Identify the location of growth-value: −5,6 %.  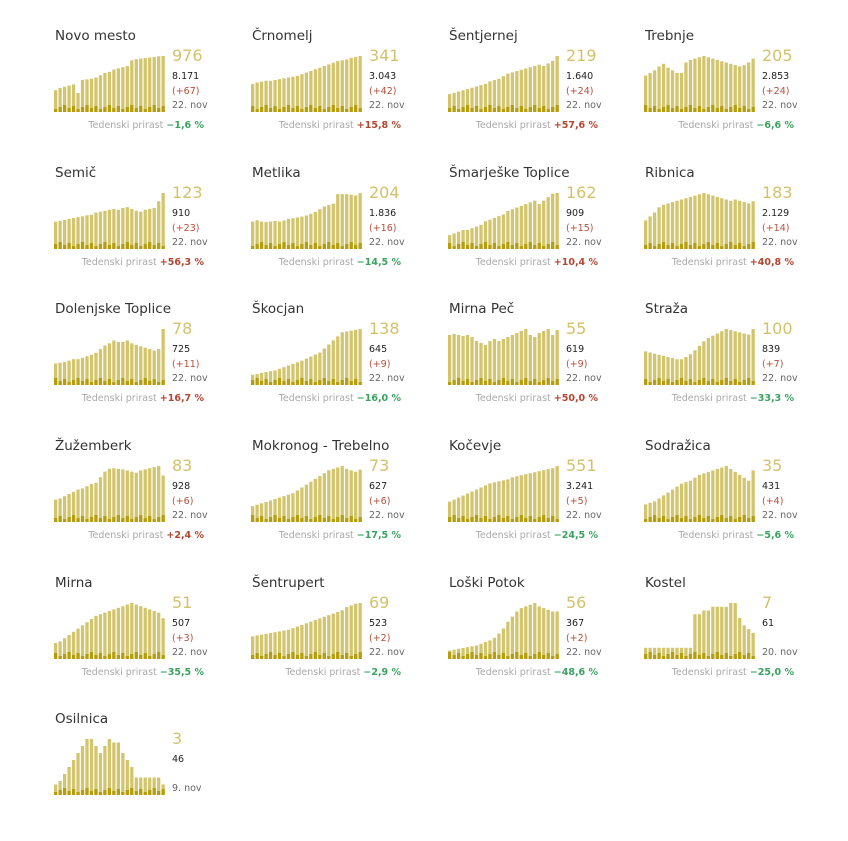
(775, 535).